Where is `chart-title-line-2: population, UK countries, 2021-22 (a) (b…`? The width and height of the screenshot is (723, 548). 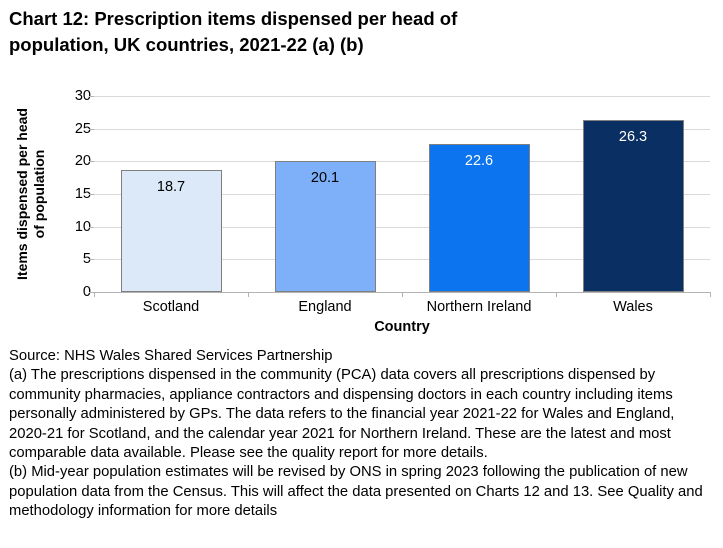
chart-title-line-2: population, UK countries, 2021-22 (a) (b… is located at coordinates (186, 44).